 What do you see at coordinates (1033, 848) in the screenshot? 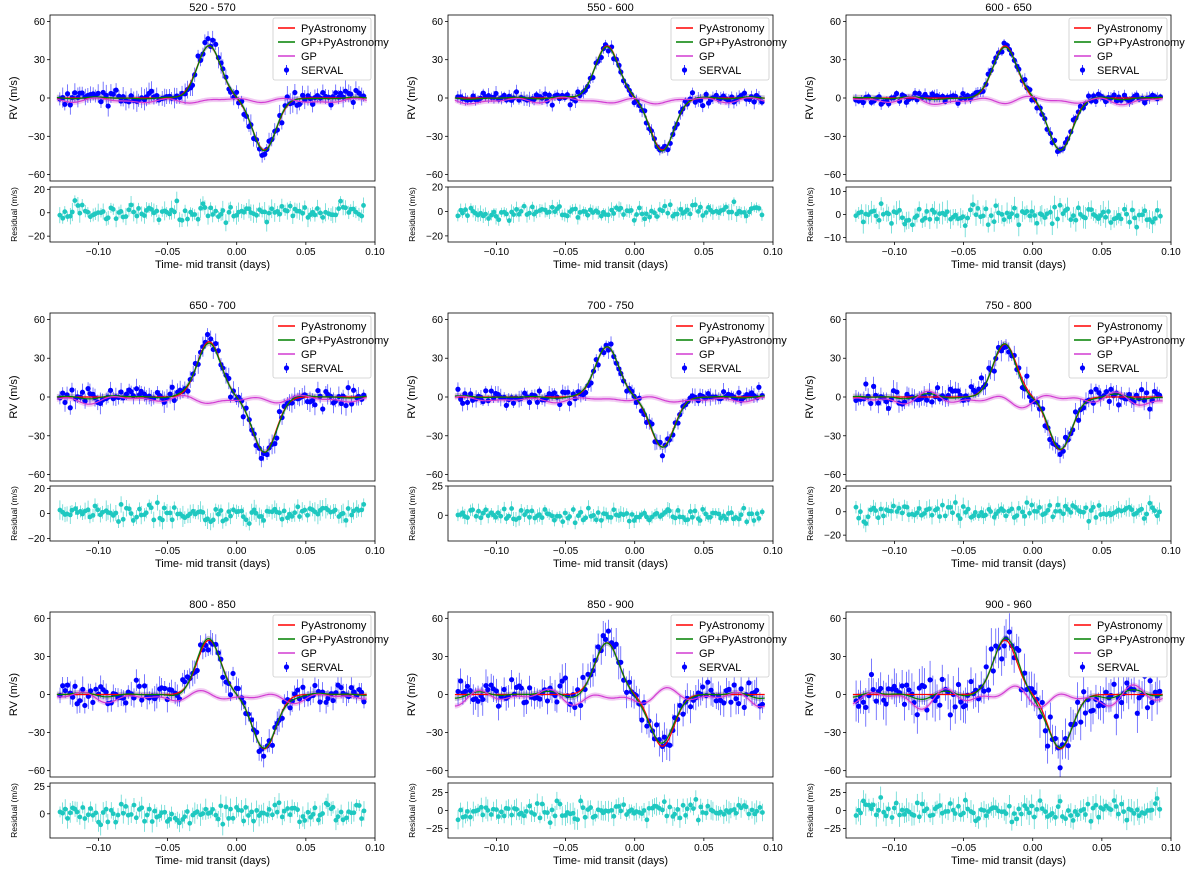
I see `xtick-label: 0.00` at bounding box center [1033, 848].